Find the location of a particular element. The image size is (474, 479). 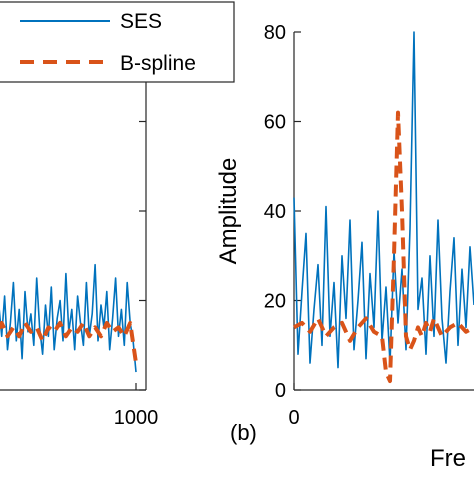

right-y-tick-label: 0 is located at coordinates (280, 391).